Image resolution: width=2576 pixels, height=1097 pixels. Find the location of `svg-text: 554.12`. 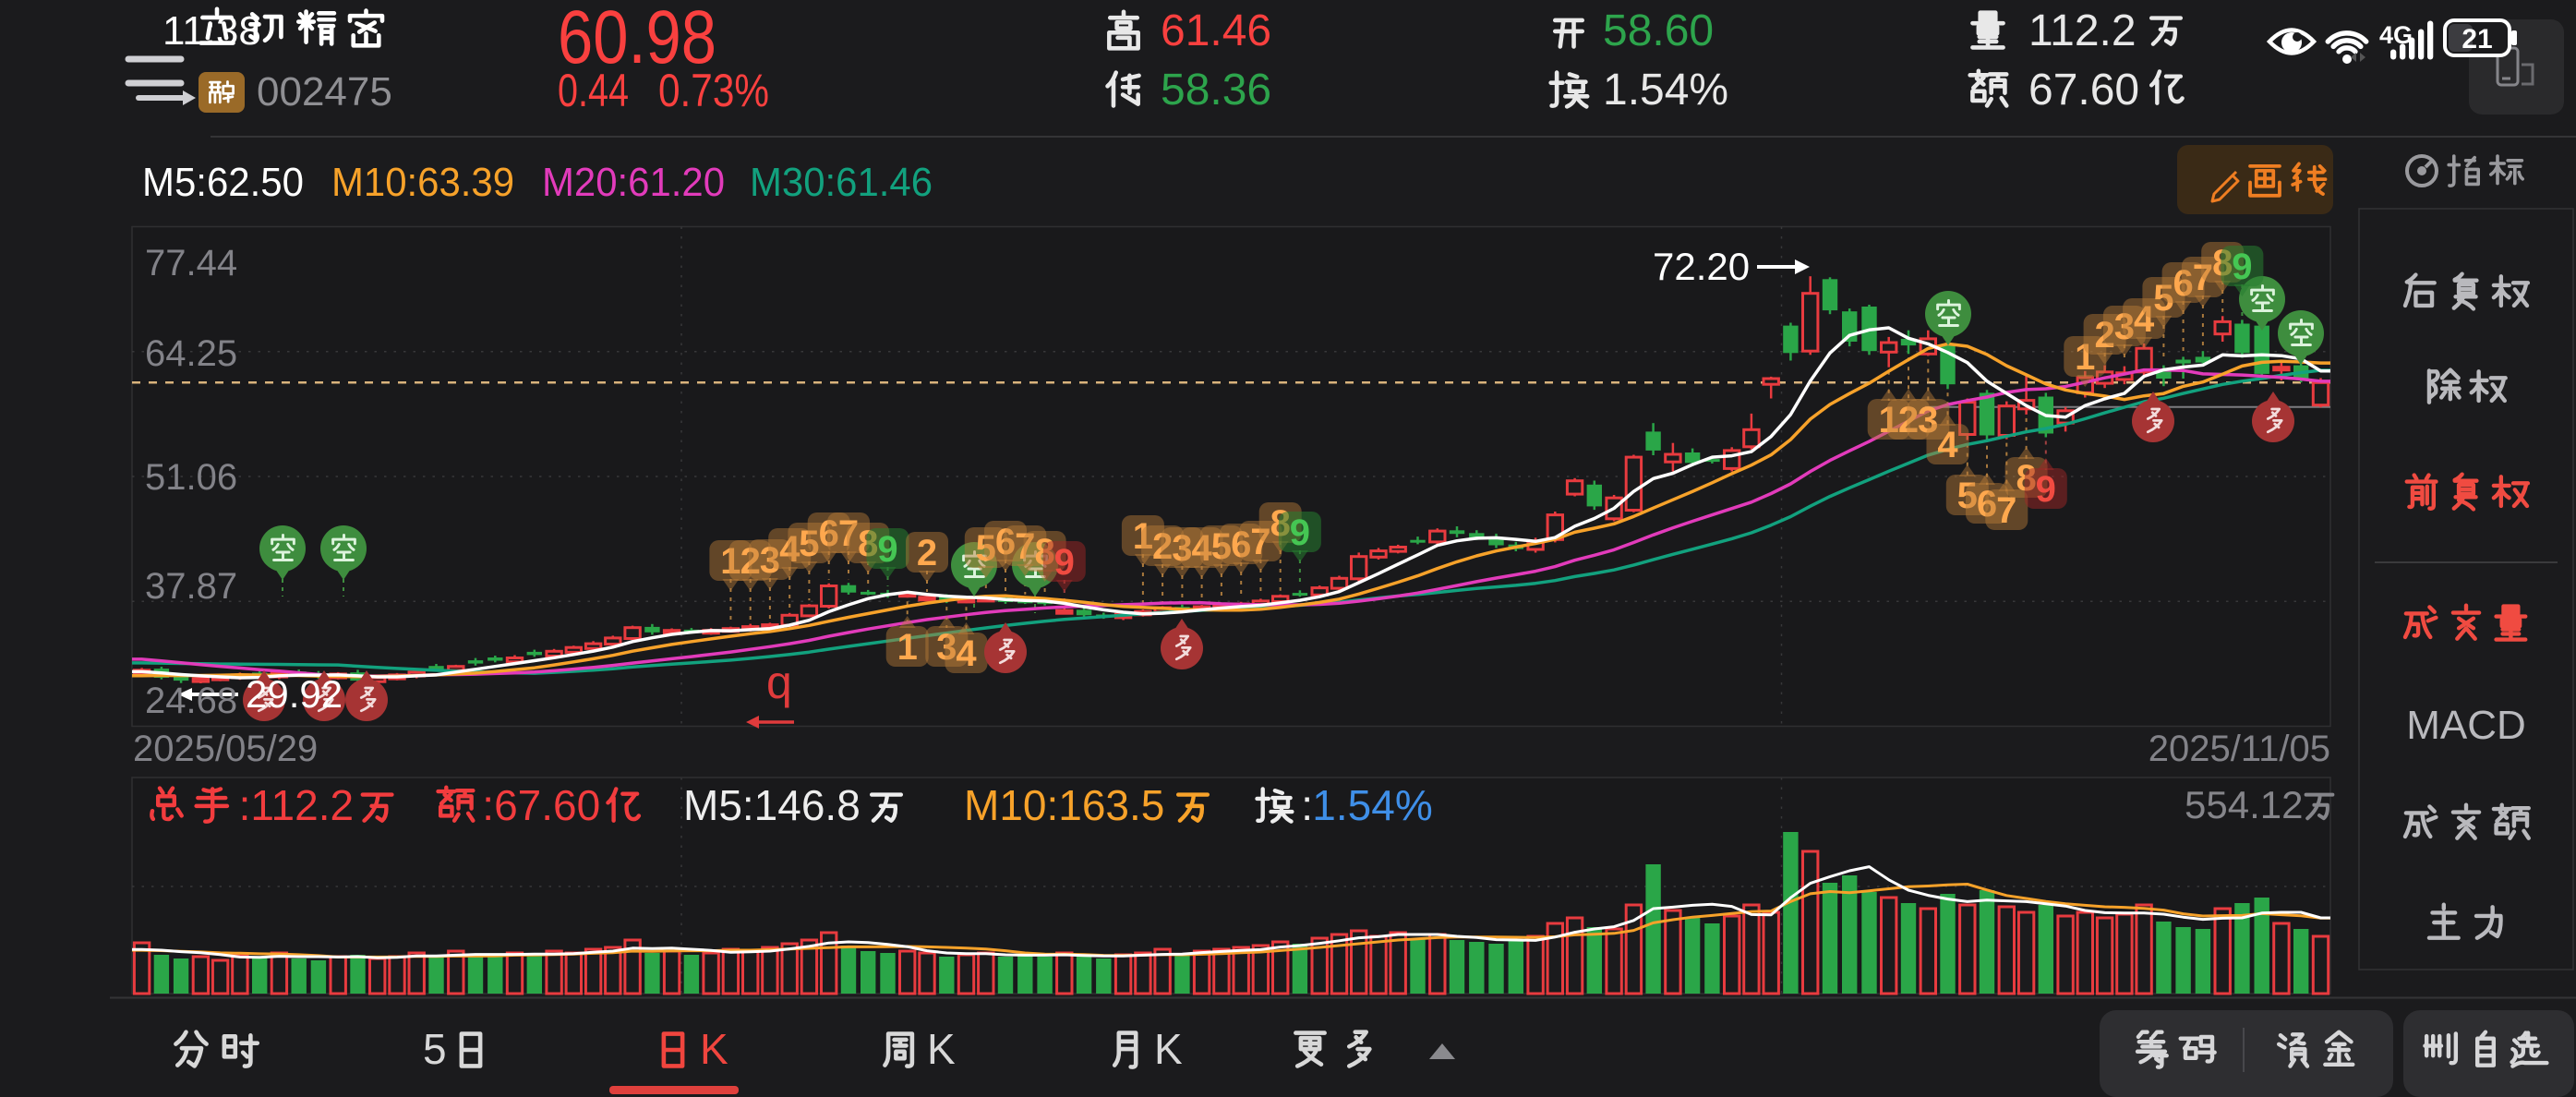

svg-text: 554.12 is located at coordinates (2244, 804).